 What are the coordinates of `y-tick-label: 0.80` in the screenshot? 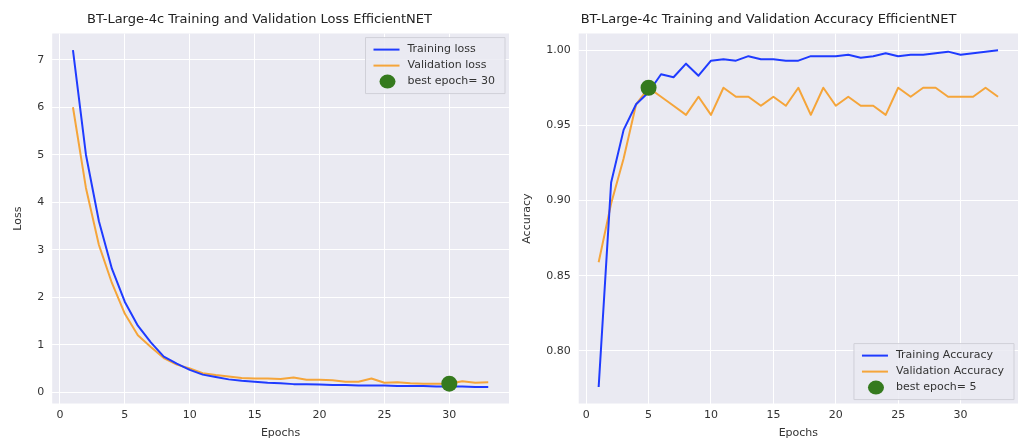 It's located at (558, 350).